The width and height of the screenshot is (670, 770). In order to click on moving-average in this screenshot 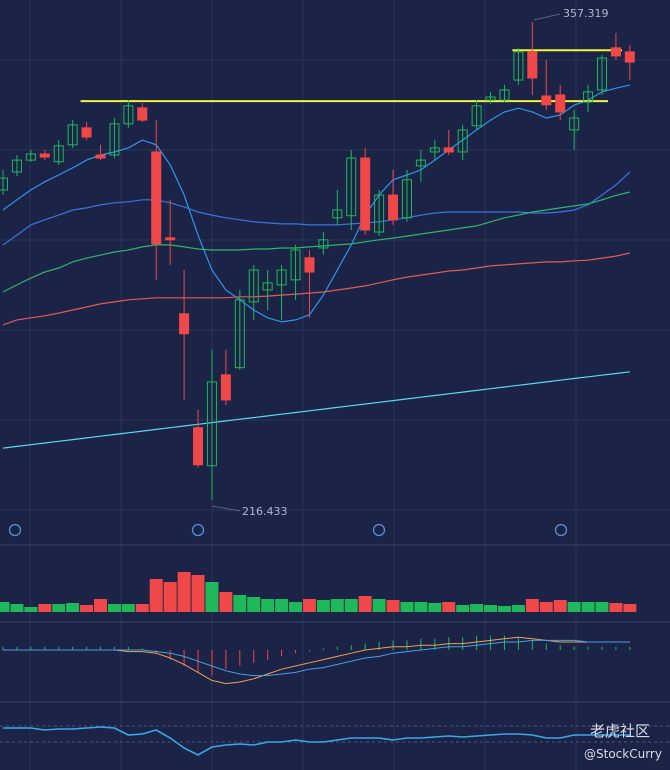, I will do `click(316, 289)`.